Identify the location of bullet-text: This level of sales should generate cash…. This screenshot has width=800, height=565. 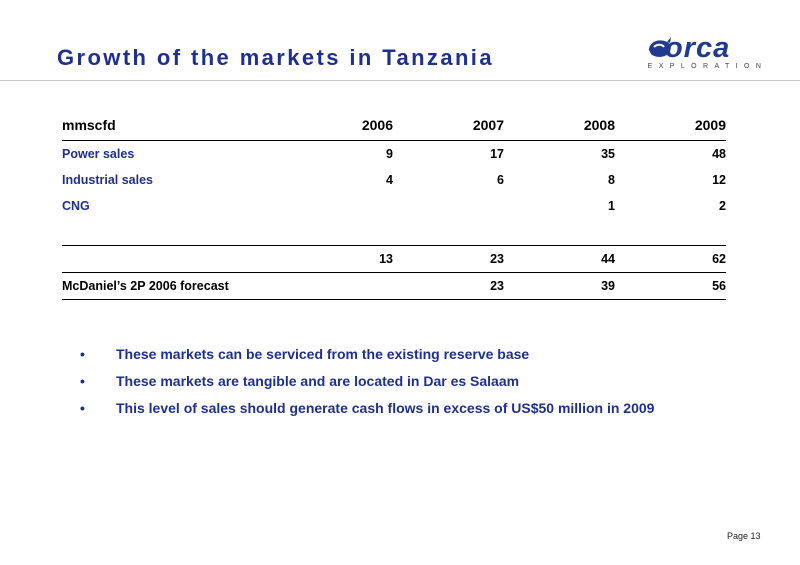
(385, 408).